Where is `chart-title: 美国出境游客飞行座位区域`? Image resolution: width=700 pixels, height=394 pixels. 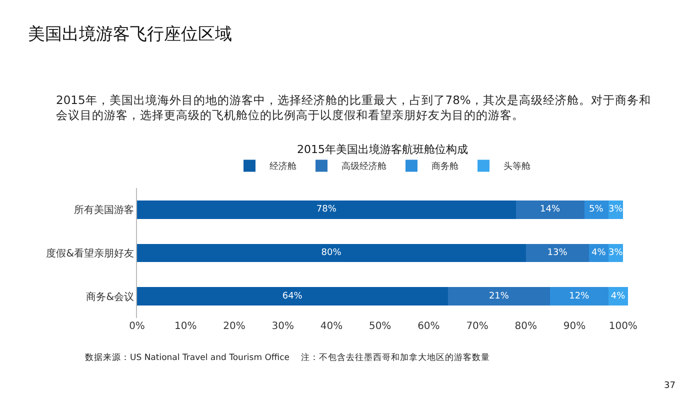 chart-title: 美国出境游客飞行座位区域 is located at coordinates (130, 34).